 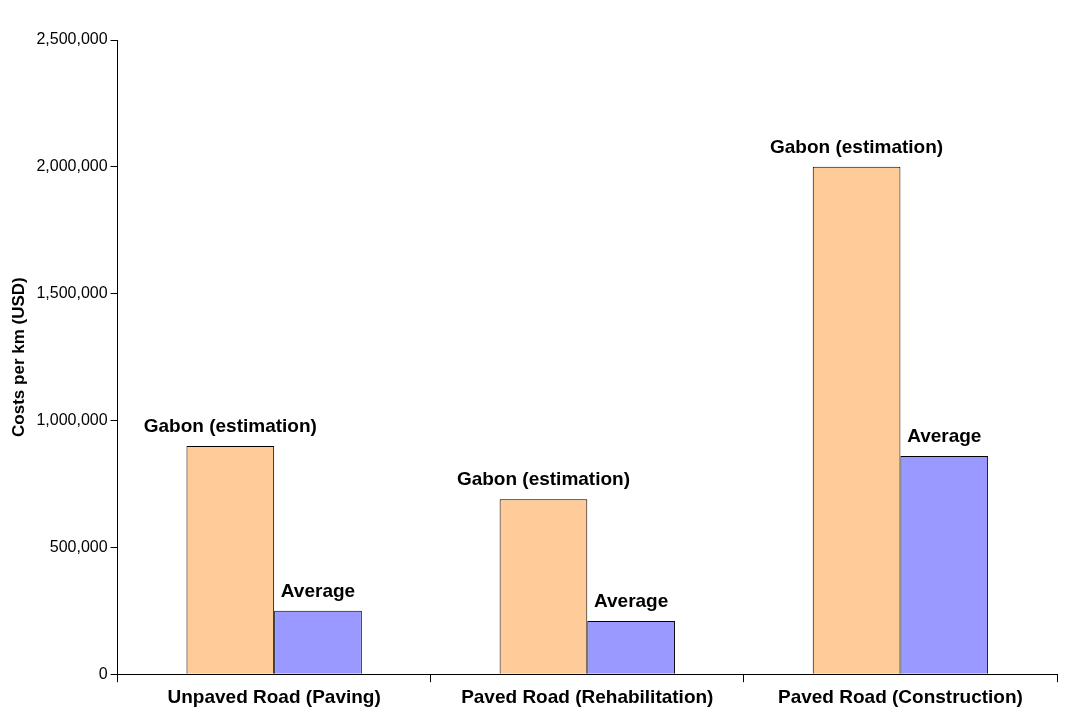 What do you see at coordinates (72, 166) in the screenshot?
I see `y-tick-label: 2,000,000` at bounding box center [72, 166].